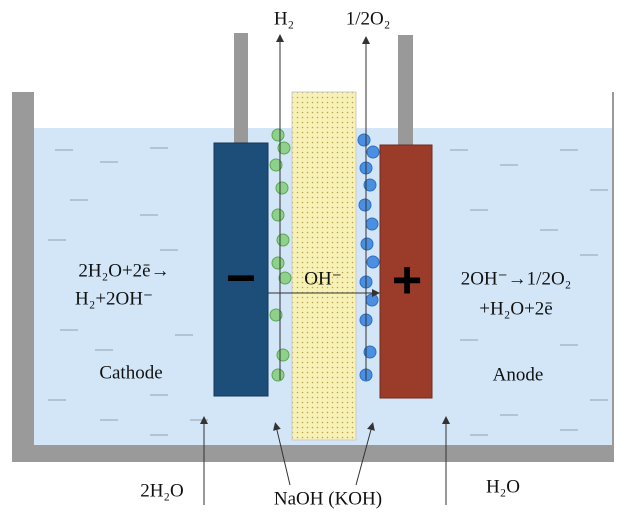  What do you see at coordinates (503, 486) in the screenshot?
I see `feed-label: H₂O` at bounding box center [503, 486].